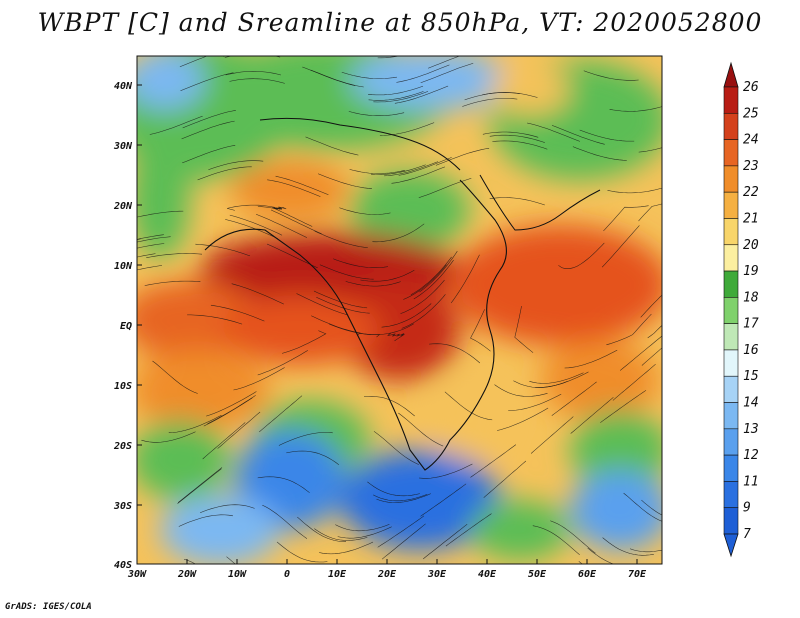  Describe the element at coordinates (751, 271) in the screenshot. I see `colorbar-label: 19` at that location.